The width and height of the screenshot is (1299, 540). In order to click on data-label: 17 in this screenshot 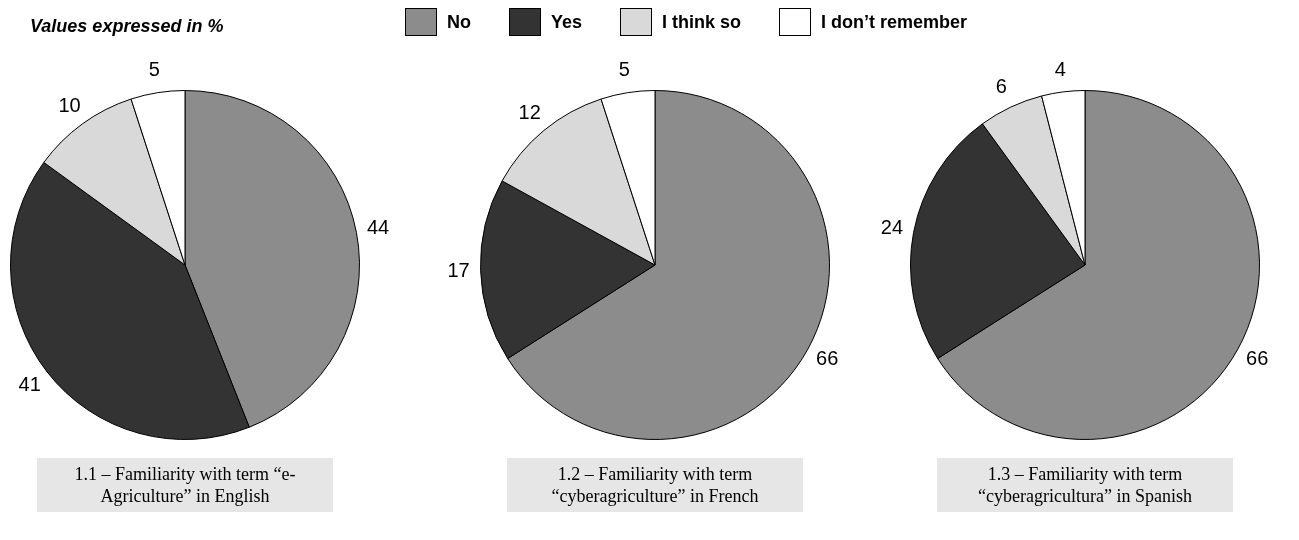, I will do `click(458, 269)`.